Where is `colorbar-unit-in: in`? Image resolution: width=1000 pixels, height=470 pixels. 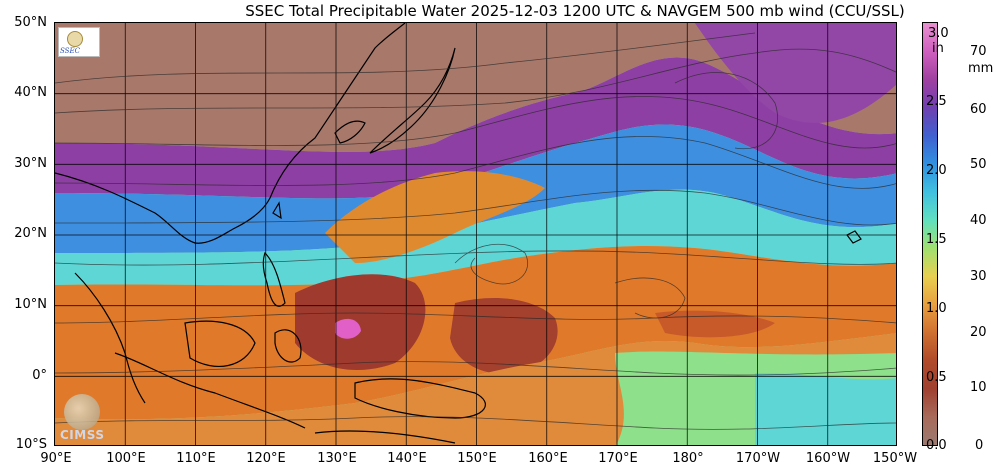
colorbar-unit-in: in is located at coordinates (938, 48).